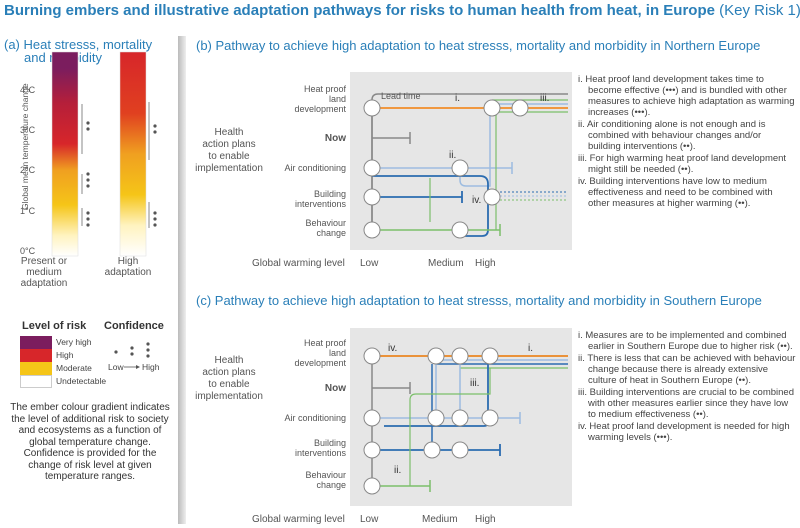  What do you see at coordinates (335, 138) in the screenshot?
I see `b-now-label: Now` at bounding box center [335, 138].